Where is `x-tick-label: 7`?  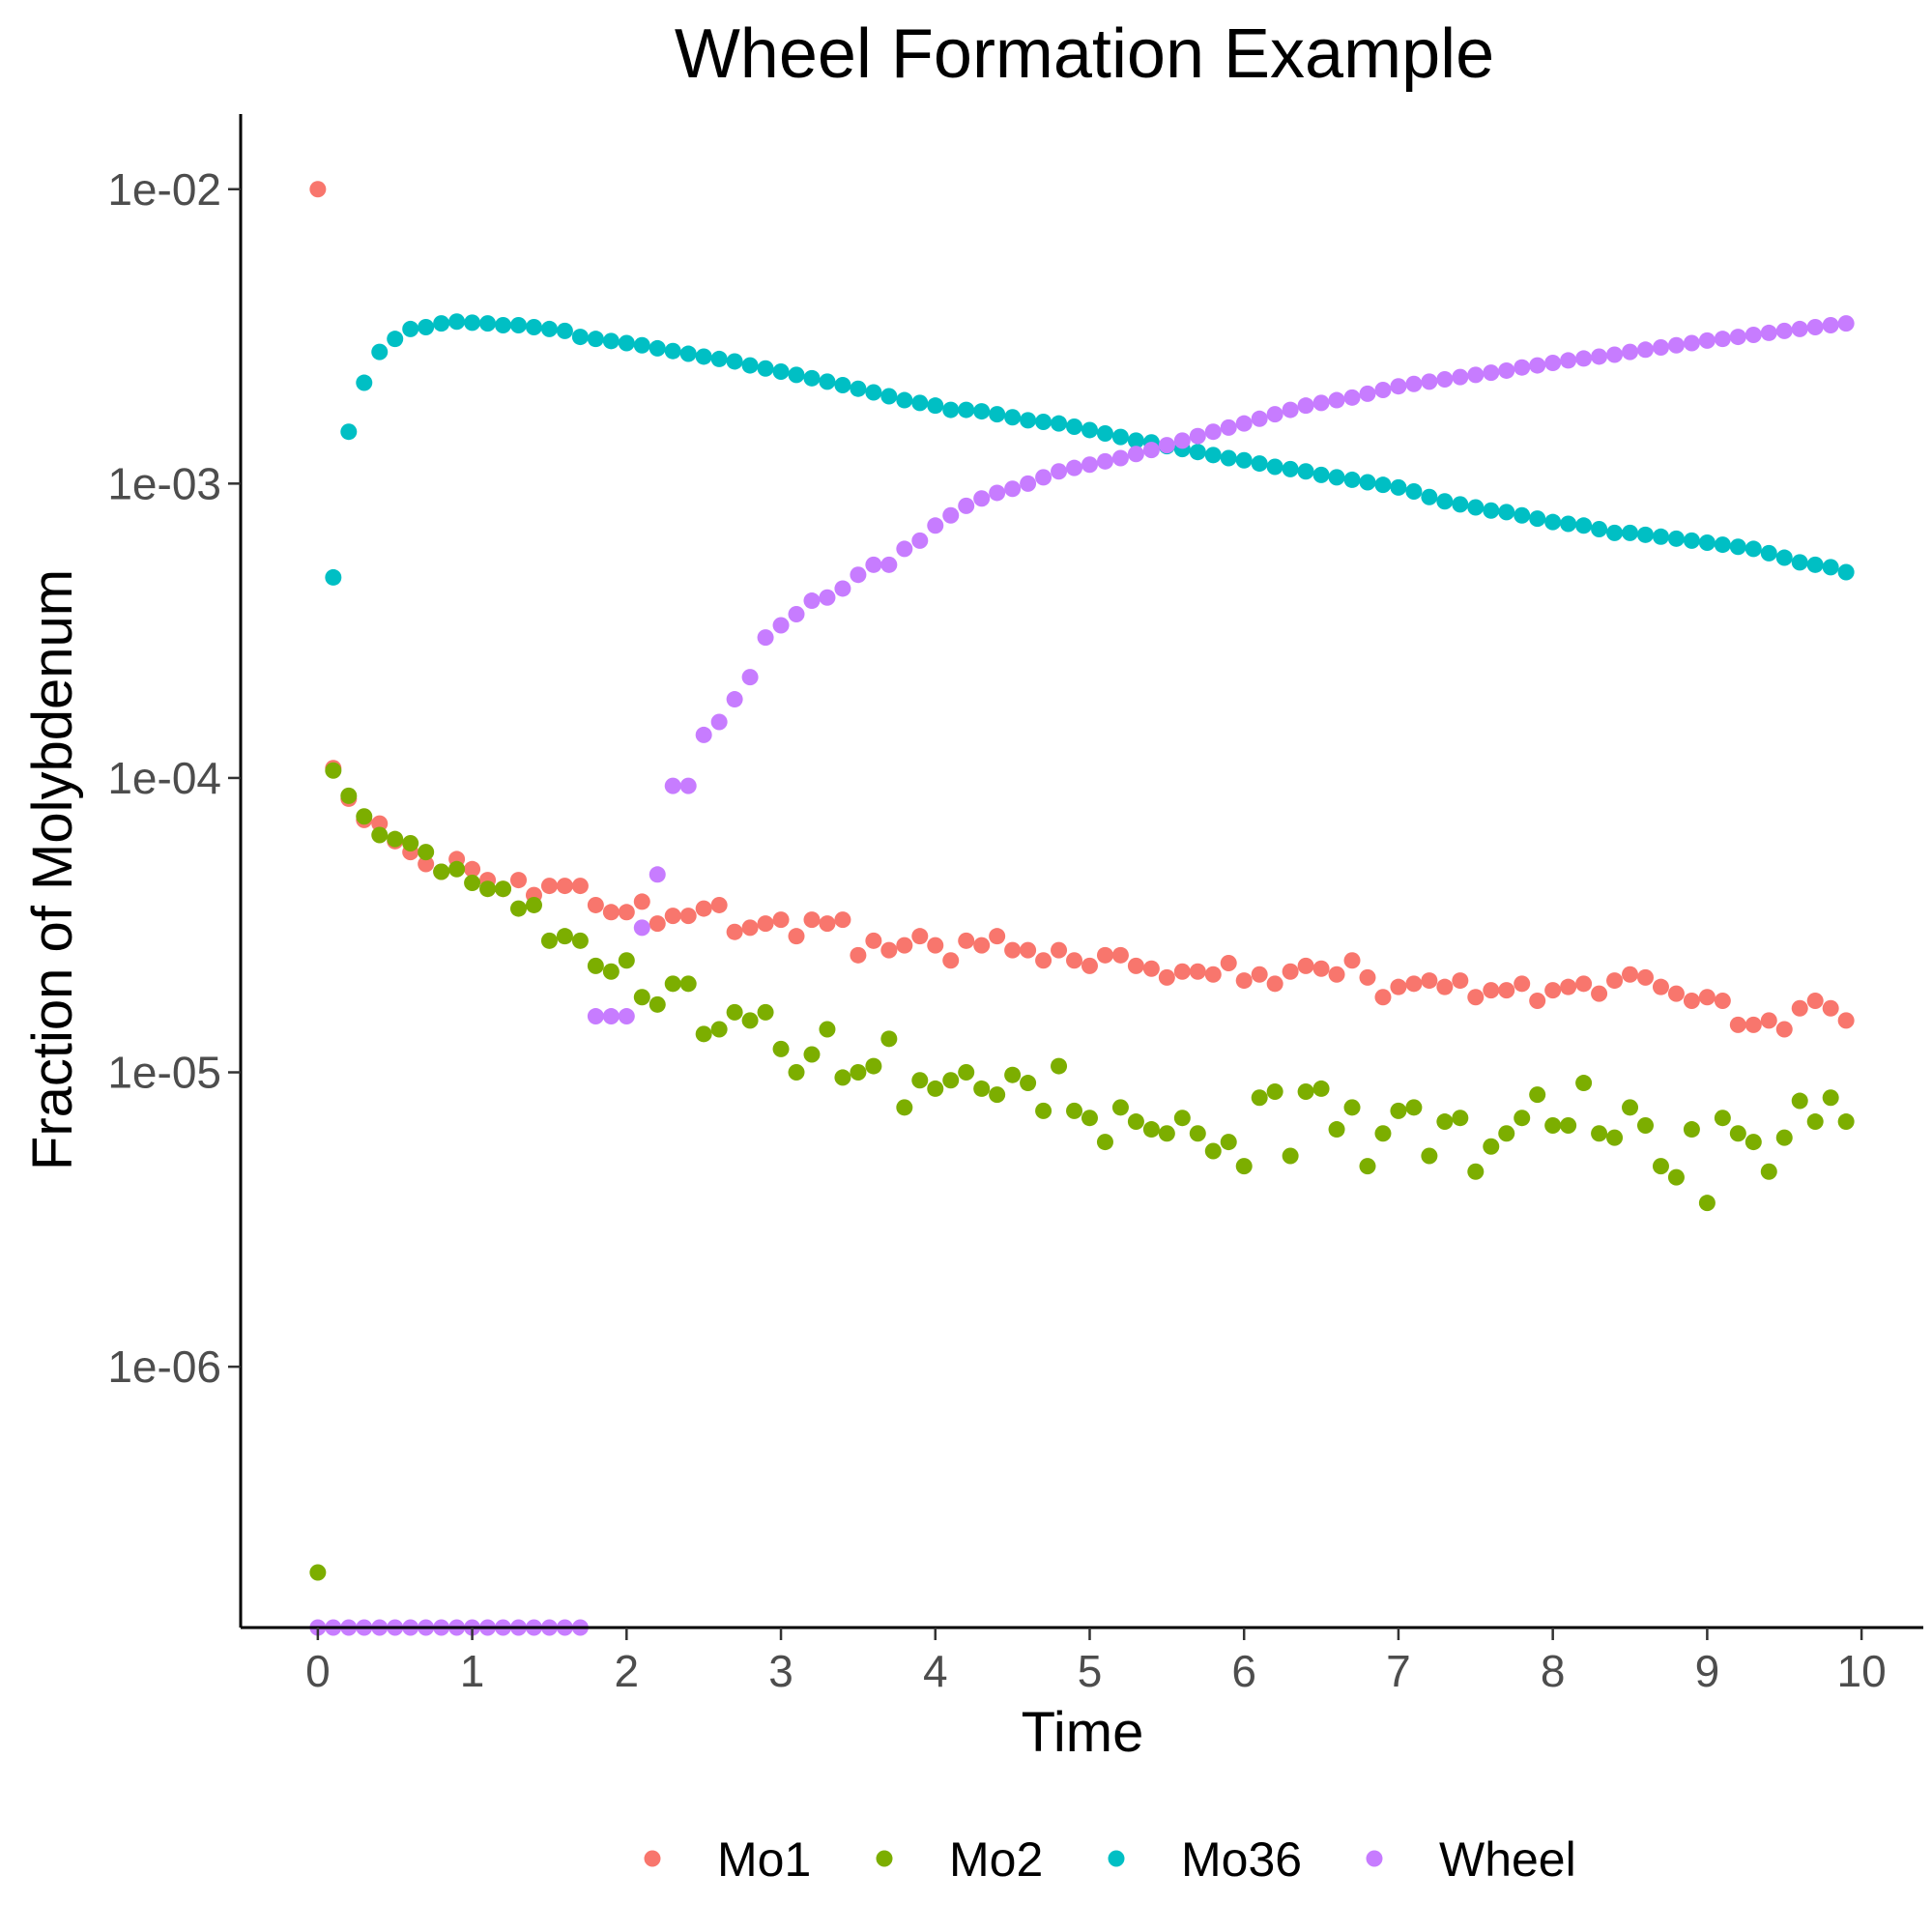 x-tick-label: 7 is located at coordinates (1398, 1671).